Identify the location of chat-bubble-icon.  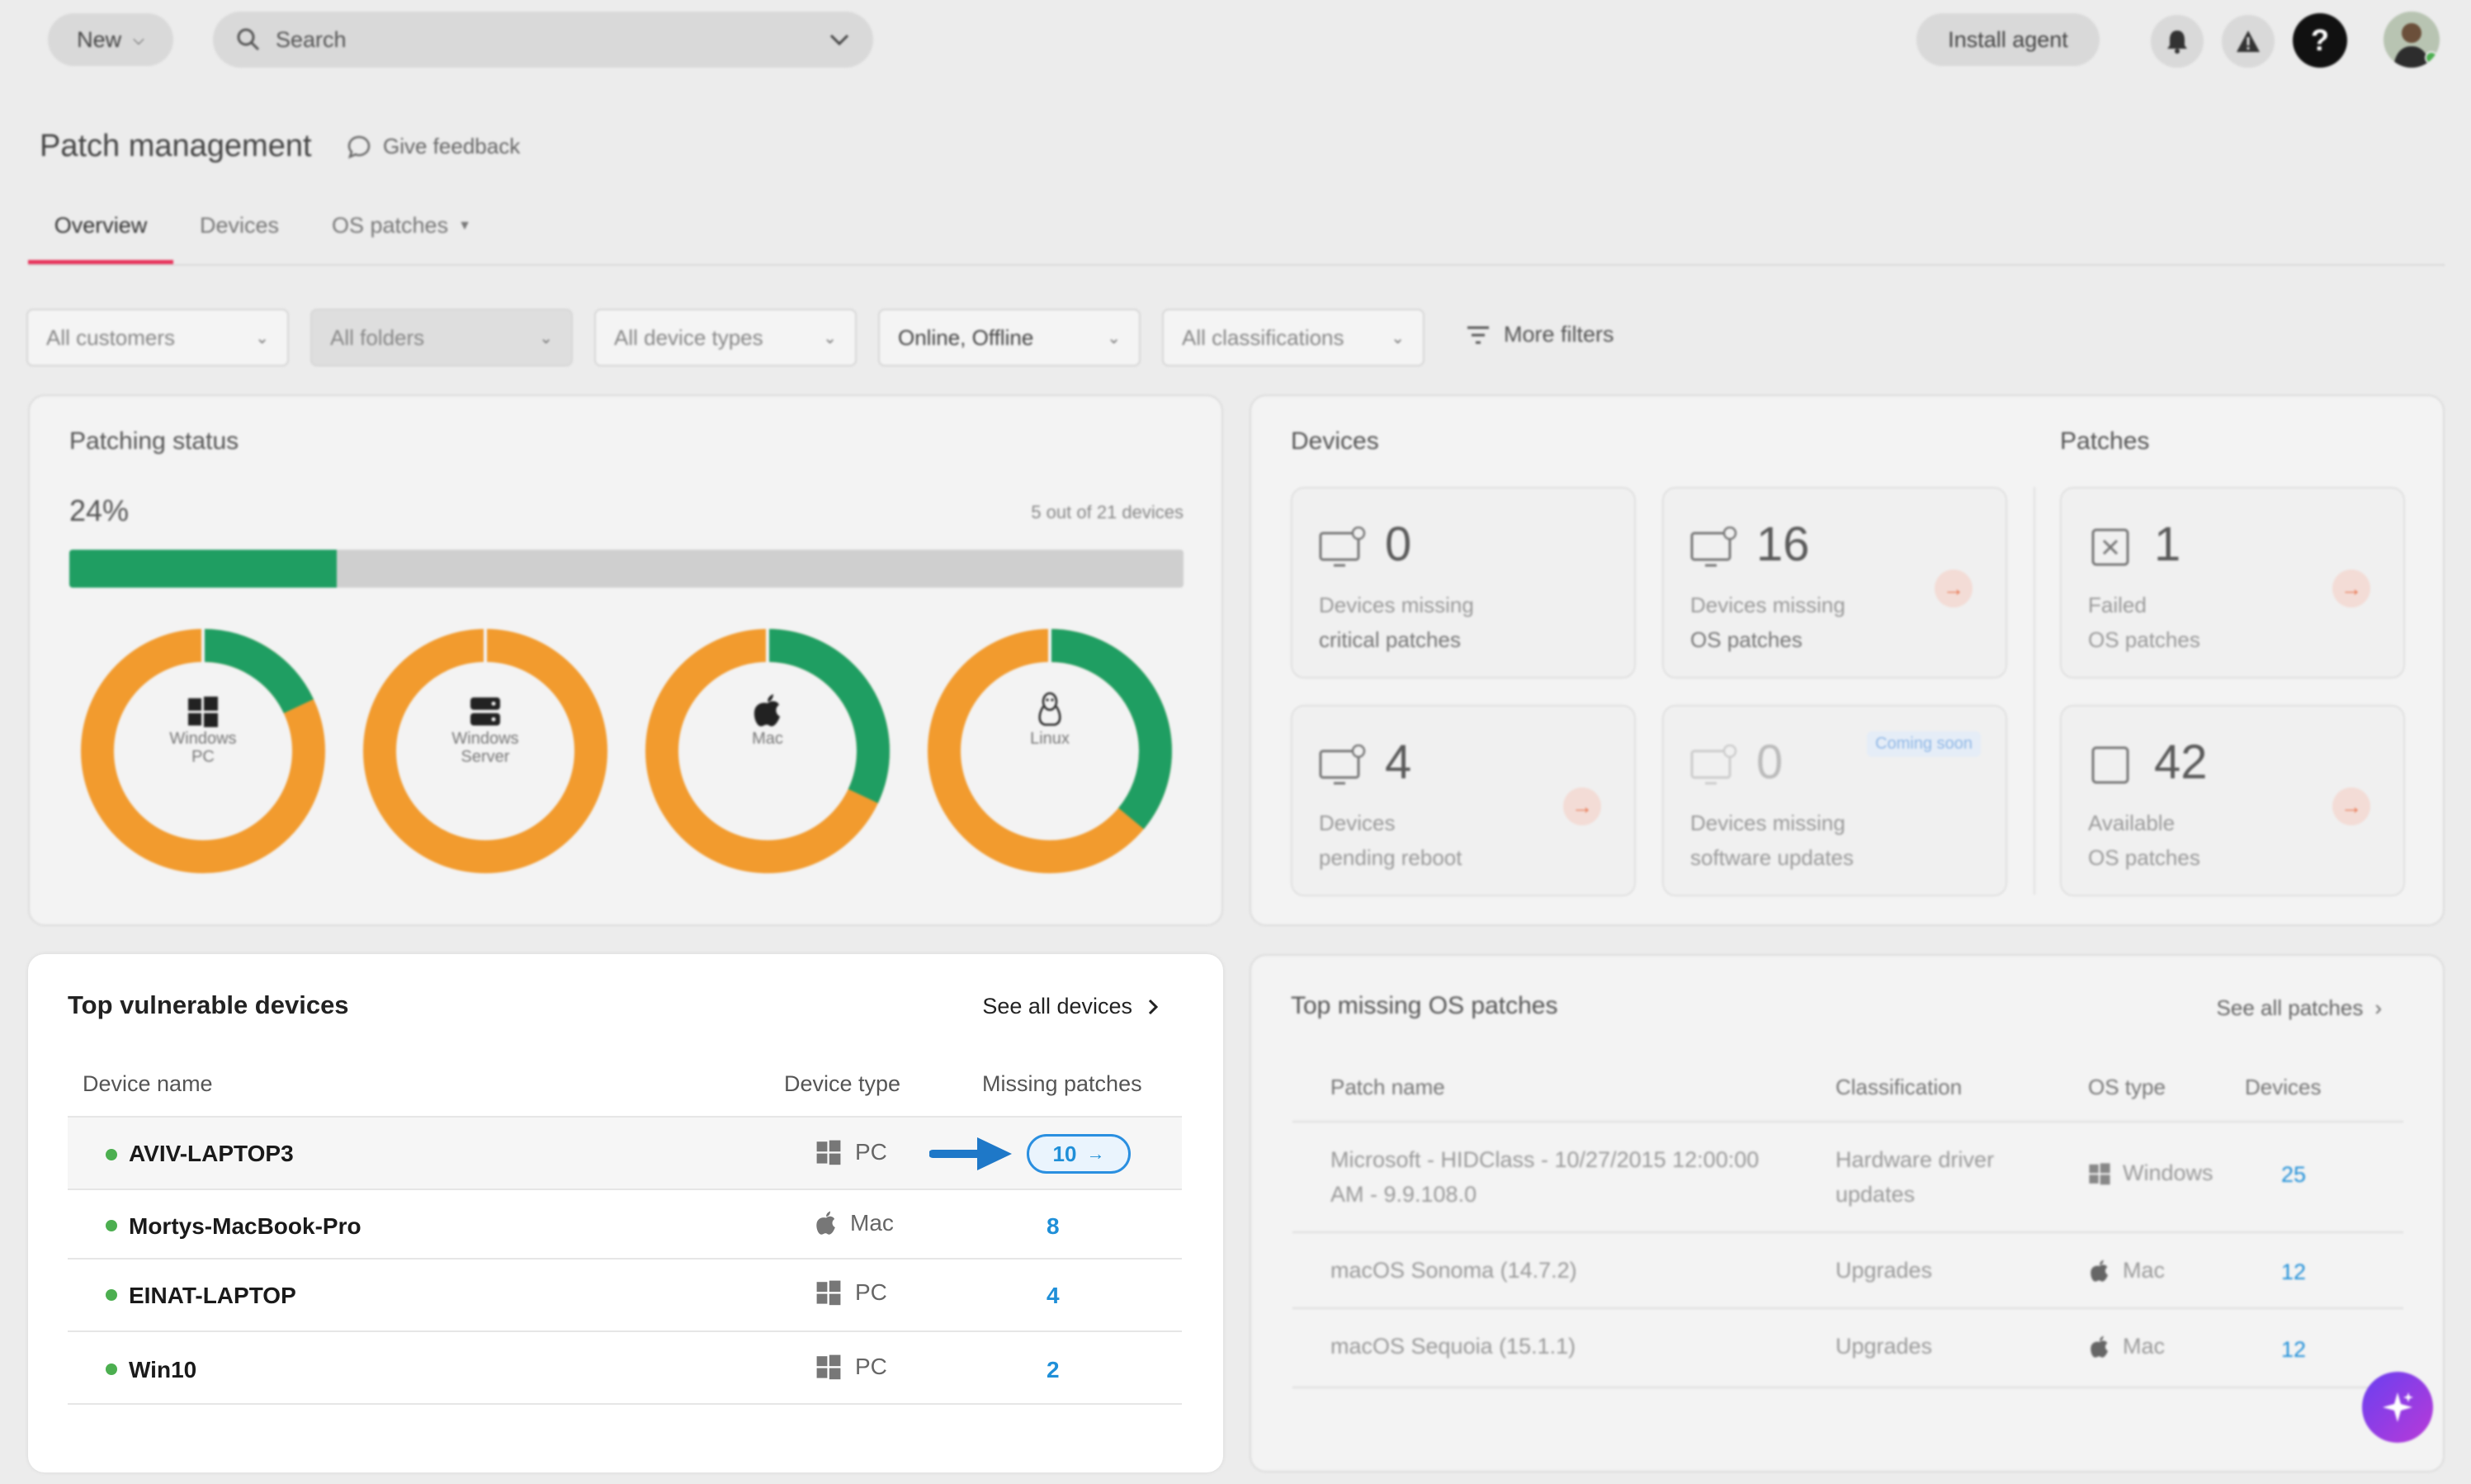
(359, 146).